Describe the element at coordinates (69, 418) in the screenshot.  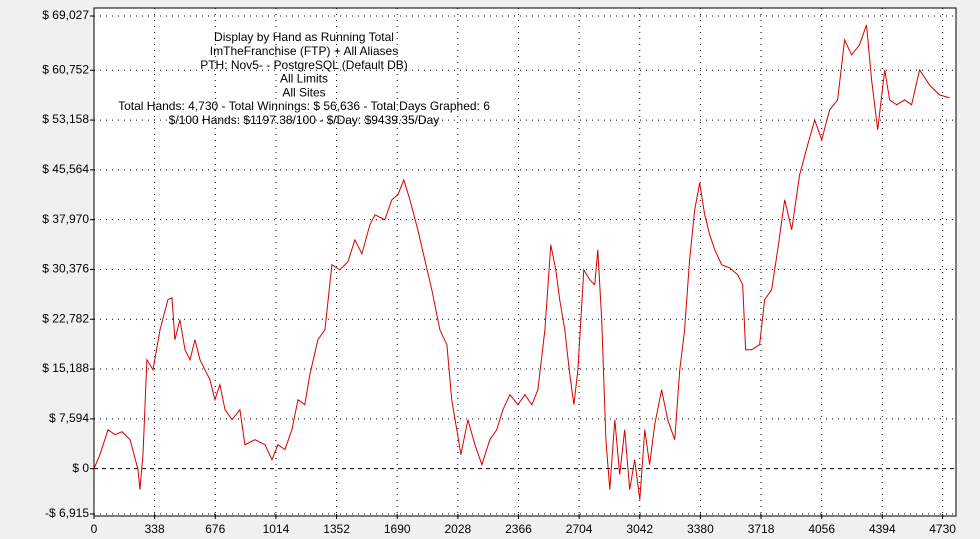
I see `y-tick-label: $ 7,594` at that location.